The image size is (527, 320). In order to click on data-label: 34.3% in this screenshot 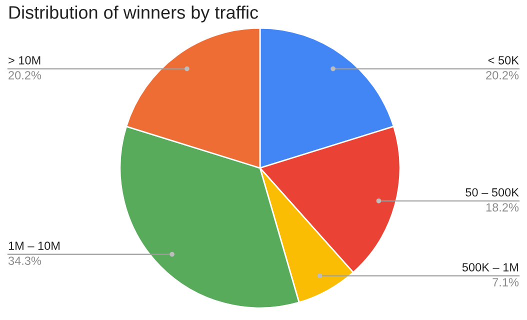, I will do `click(25, 260)`.